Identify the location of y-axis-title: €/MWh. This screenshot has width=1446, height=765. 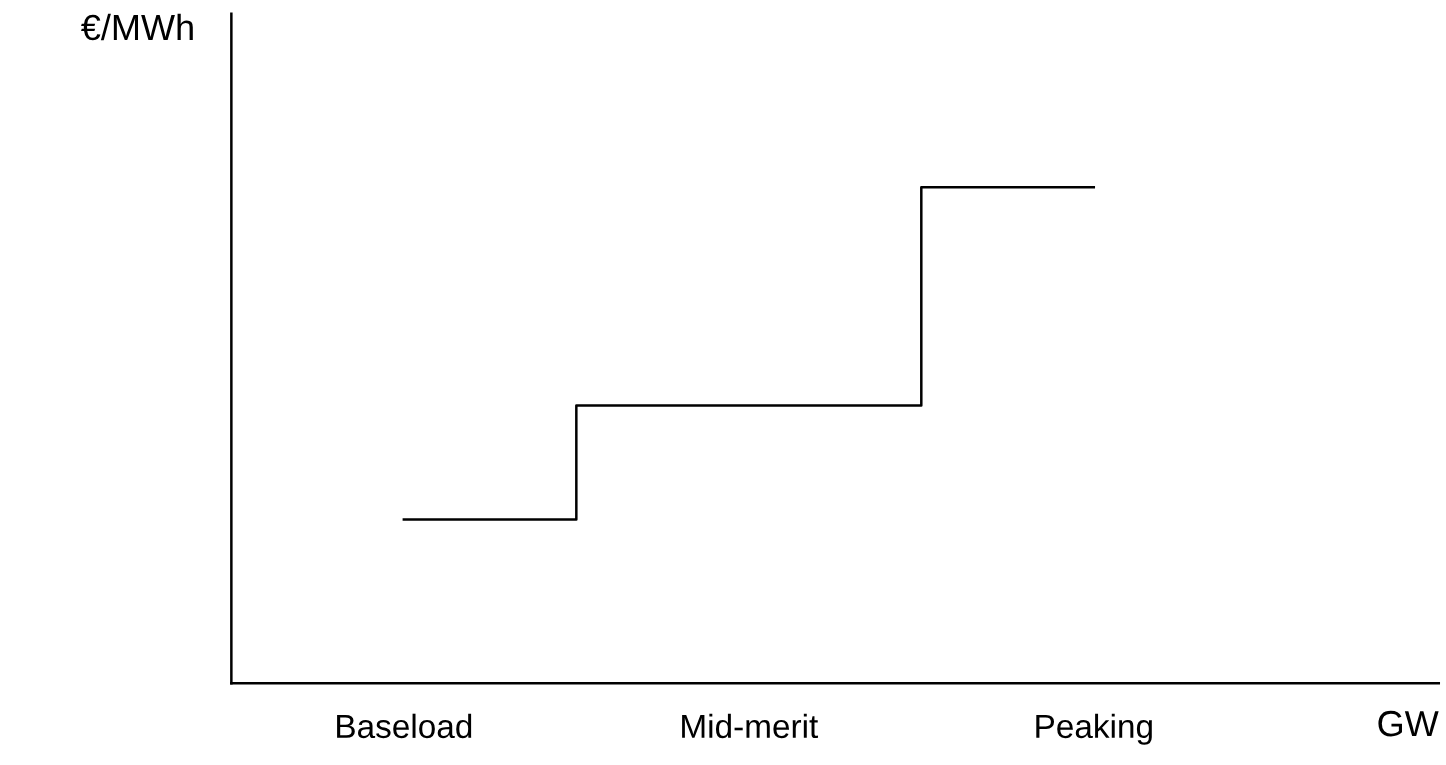
(137, 27).